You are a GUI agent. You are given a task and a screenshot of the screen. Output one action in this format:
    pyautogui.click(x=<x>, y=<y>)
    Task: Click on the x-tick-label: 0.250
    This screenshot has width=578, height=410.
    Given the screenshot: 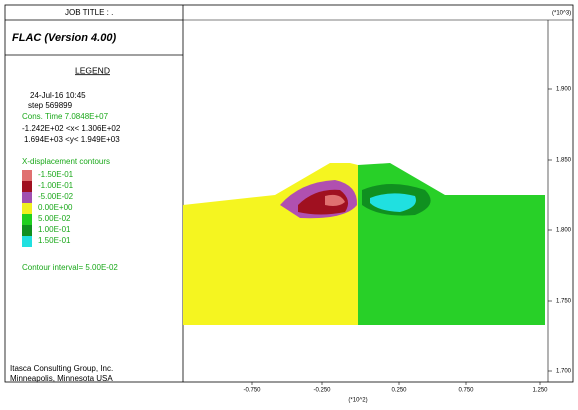 What is the action you would take?
    pyautogui.click(x=399, y=391)
    